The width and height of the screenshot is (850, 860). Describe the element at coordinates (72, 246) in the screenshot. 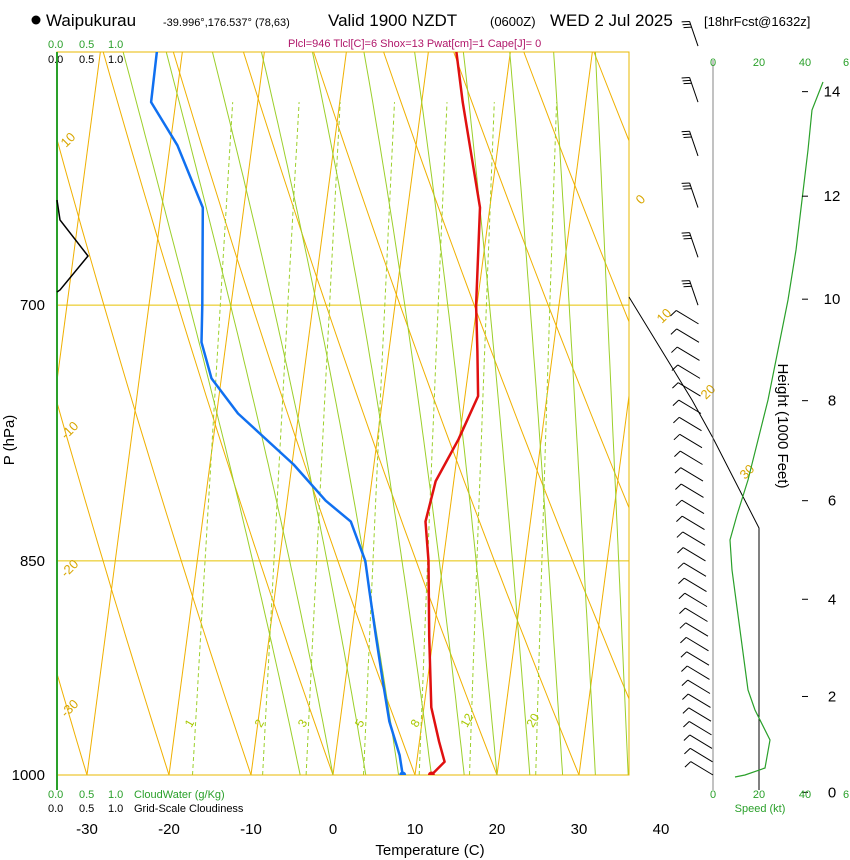

I see `cloudiness-profile` at that location.